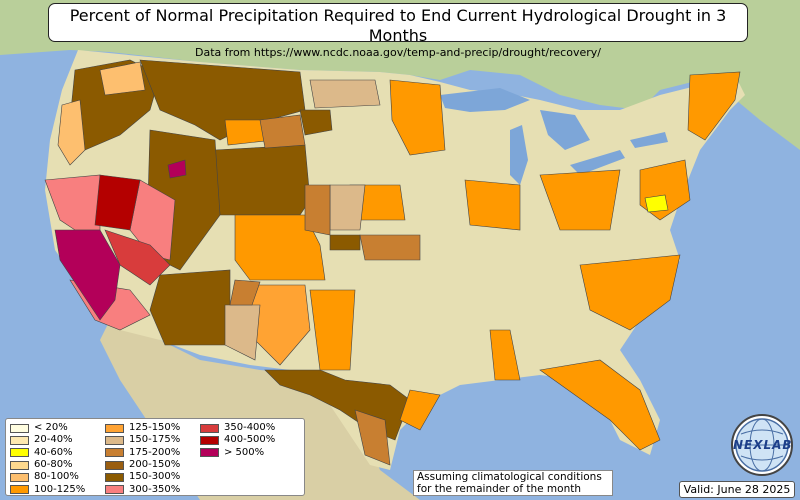  I want to click on legend-label: > 500%, so click(244, 452).